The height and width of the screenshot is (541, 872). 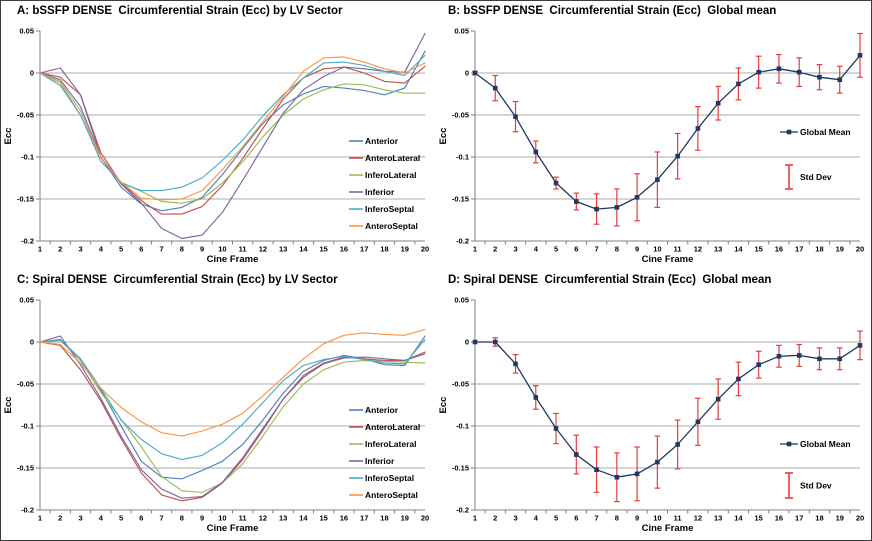 What do you see at coordinates (460, 115) in the screenshot?
I see `y-tick-label: -0.05` at bounding box center [460, 115].